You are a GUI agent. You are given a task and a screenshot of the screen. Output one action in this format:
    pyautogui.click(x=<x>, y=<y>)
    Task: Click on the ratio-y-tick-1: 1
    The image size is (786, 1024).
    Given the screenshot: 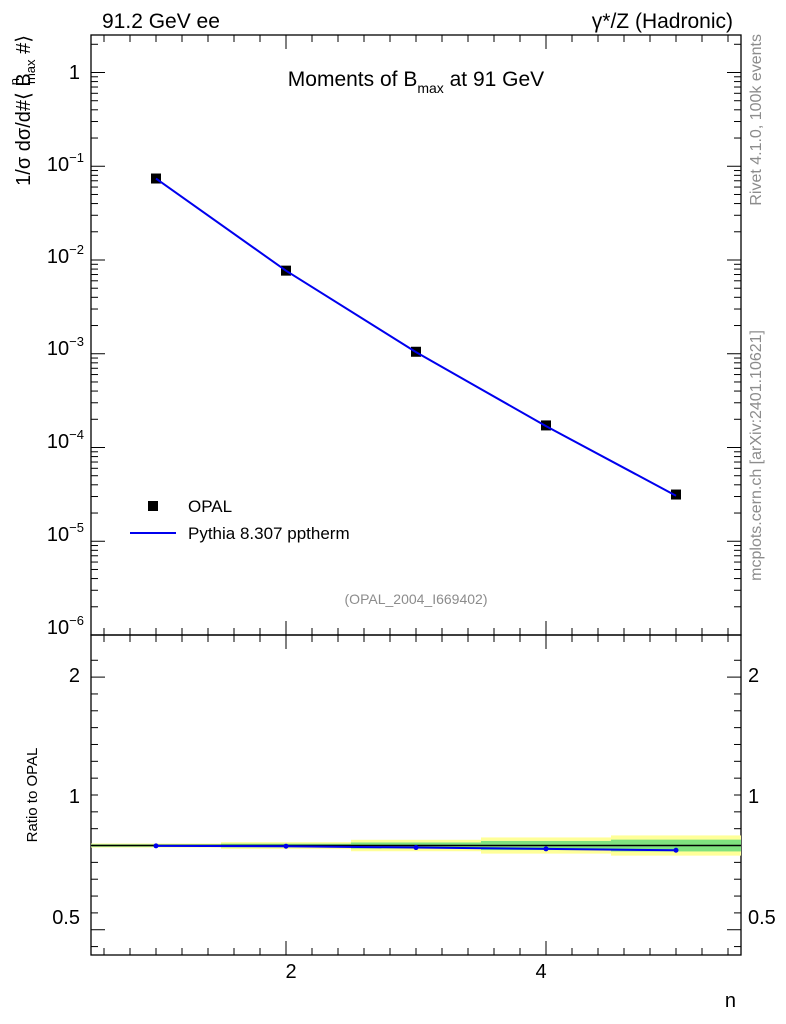 What is the action you would take?
    pyautogui.click(x=74, y=797)
    